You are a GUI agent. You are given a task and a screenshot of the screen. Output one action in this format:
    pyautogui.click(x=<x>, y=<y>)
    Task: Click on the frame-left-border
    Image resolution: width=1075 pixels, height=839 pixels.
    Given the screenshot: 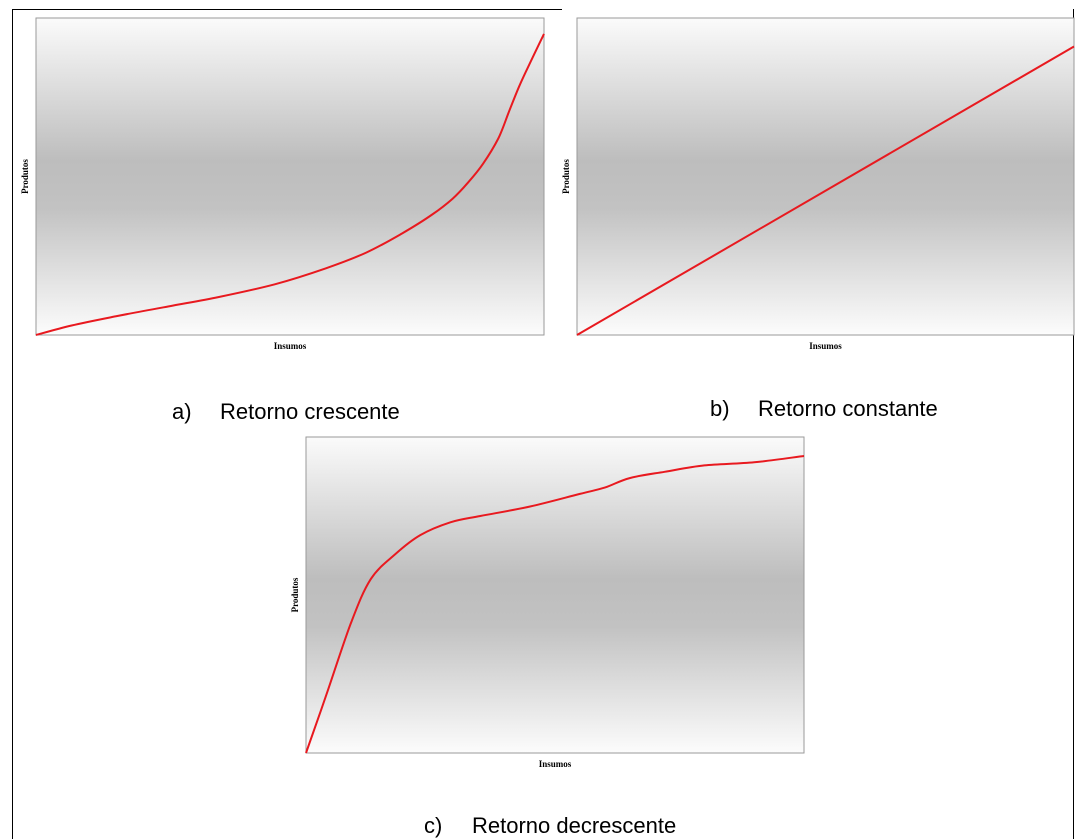 What is the action you would take?
    pyautogui.click(x=12, y=424)
    